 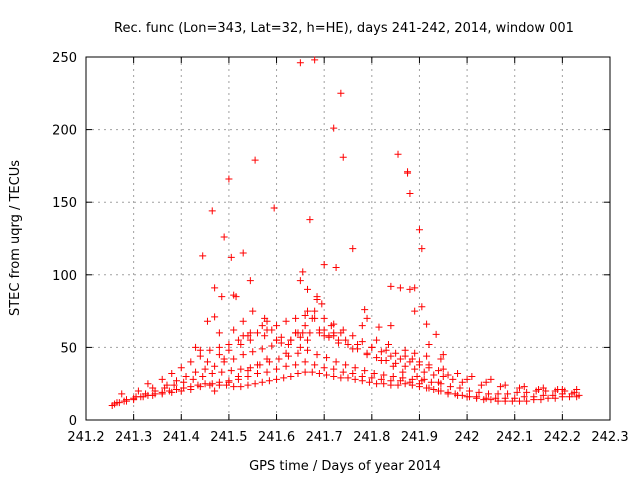 What do you see at coordinates (324, 437) in the screenshot?
I see `x-tick-label: 241.7` at bounding box center [324, 437].